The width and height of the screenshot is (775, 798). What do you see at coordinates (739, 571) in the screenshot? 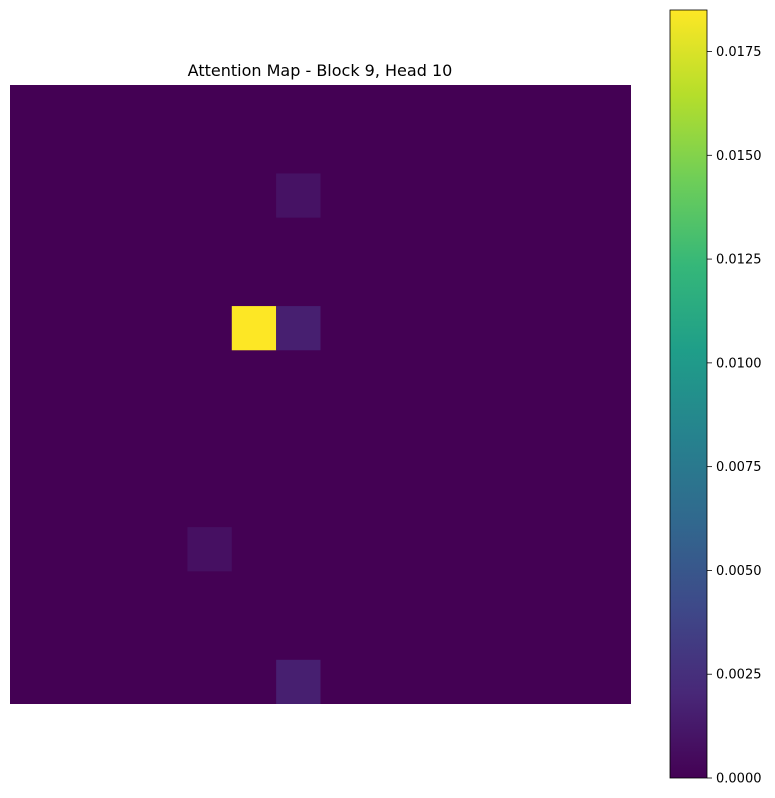
I see `colorbar-tick-label: 0.0050` at bounding box center [739, 571].